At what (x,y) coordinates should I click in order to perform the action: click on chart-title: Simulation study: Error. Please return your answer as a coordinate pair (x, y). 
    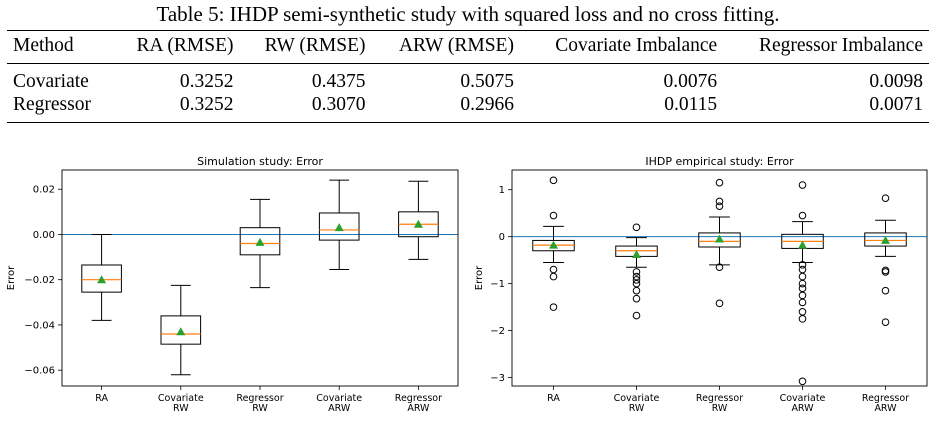
    Looking at the image, I should click on (260, 161).